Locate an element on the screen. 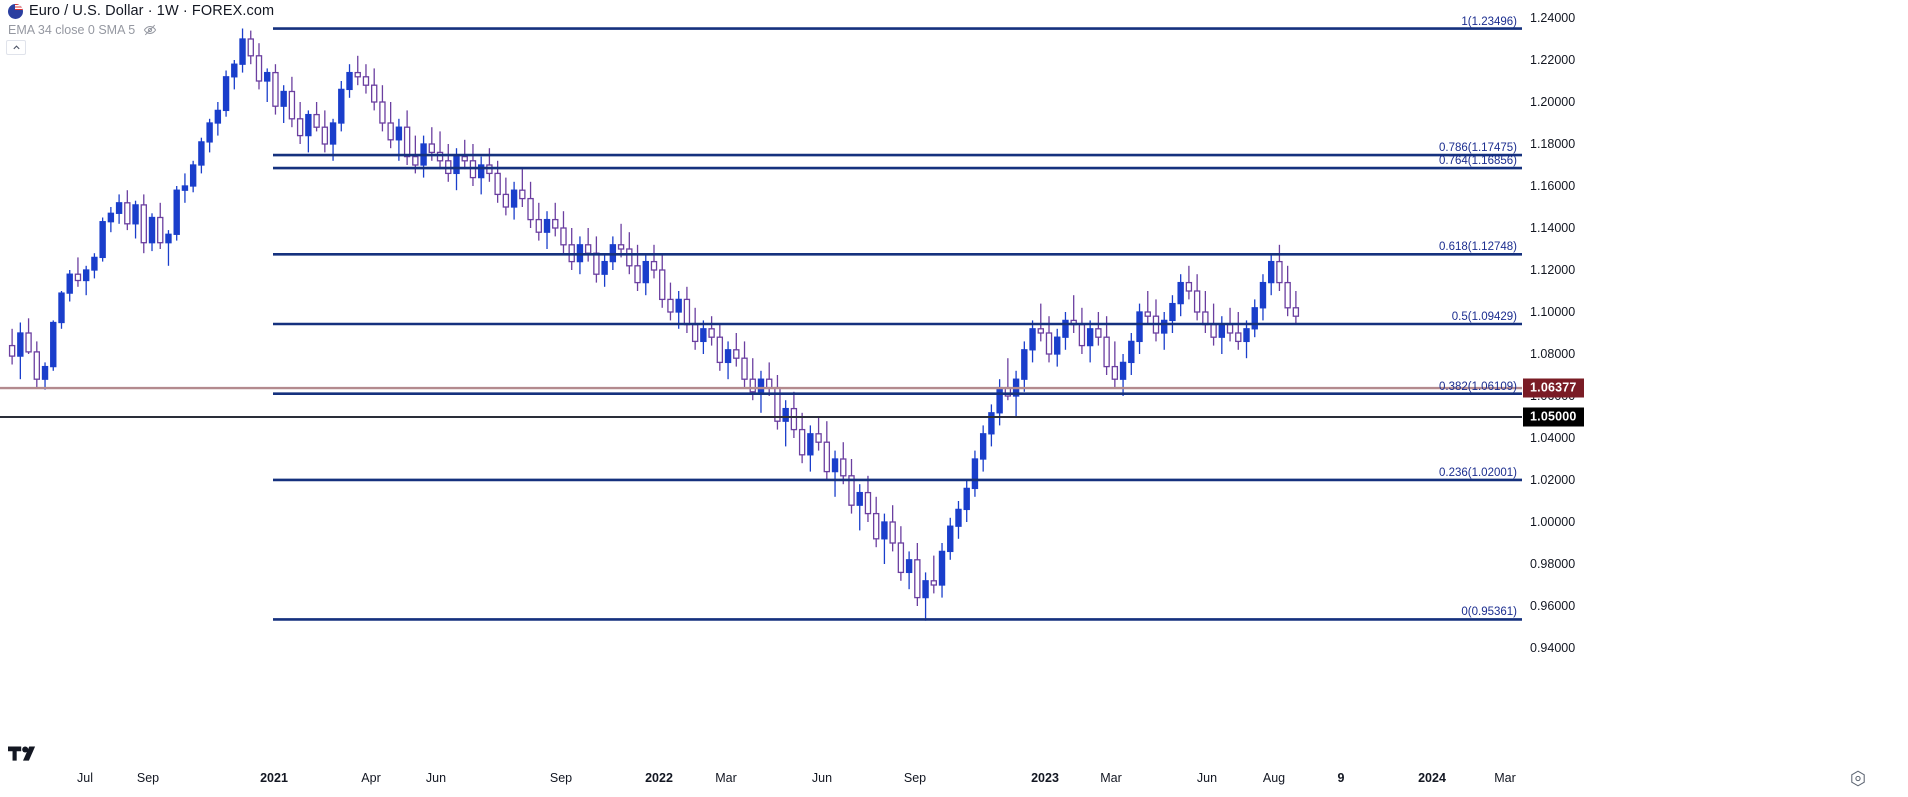 This screenshot has height=797, width=1908. price-tick: 1.04000 is located at coordinates (1553, 438).